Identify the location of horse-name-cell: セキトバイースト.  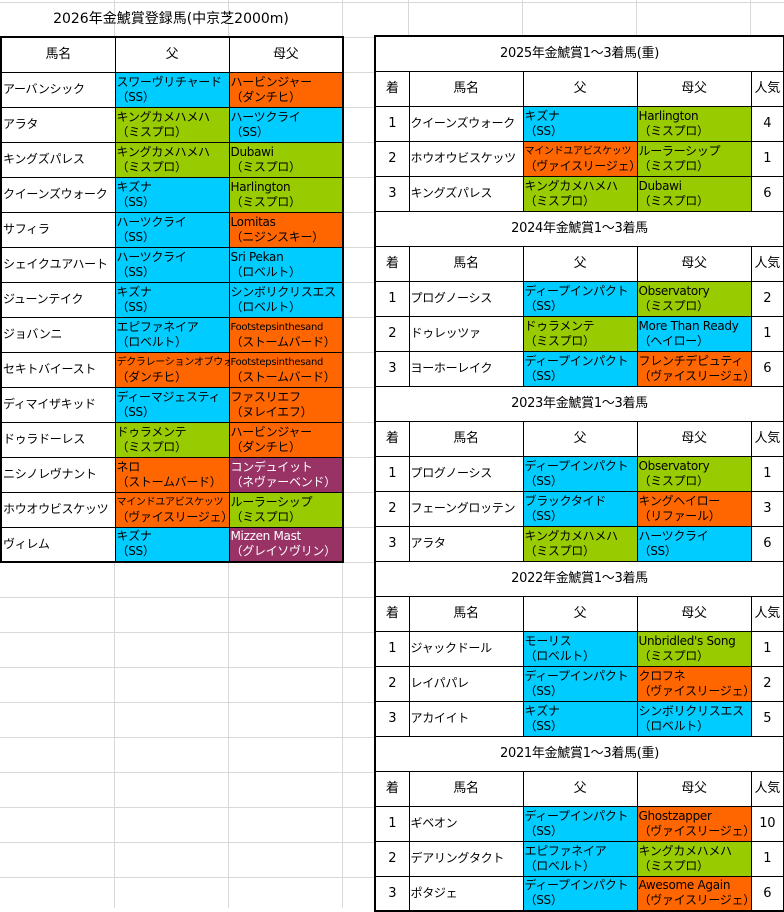
(58, 369).